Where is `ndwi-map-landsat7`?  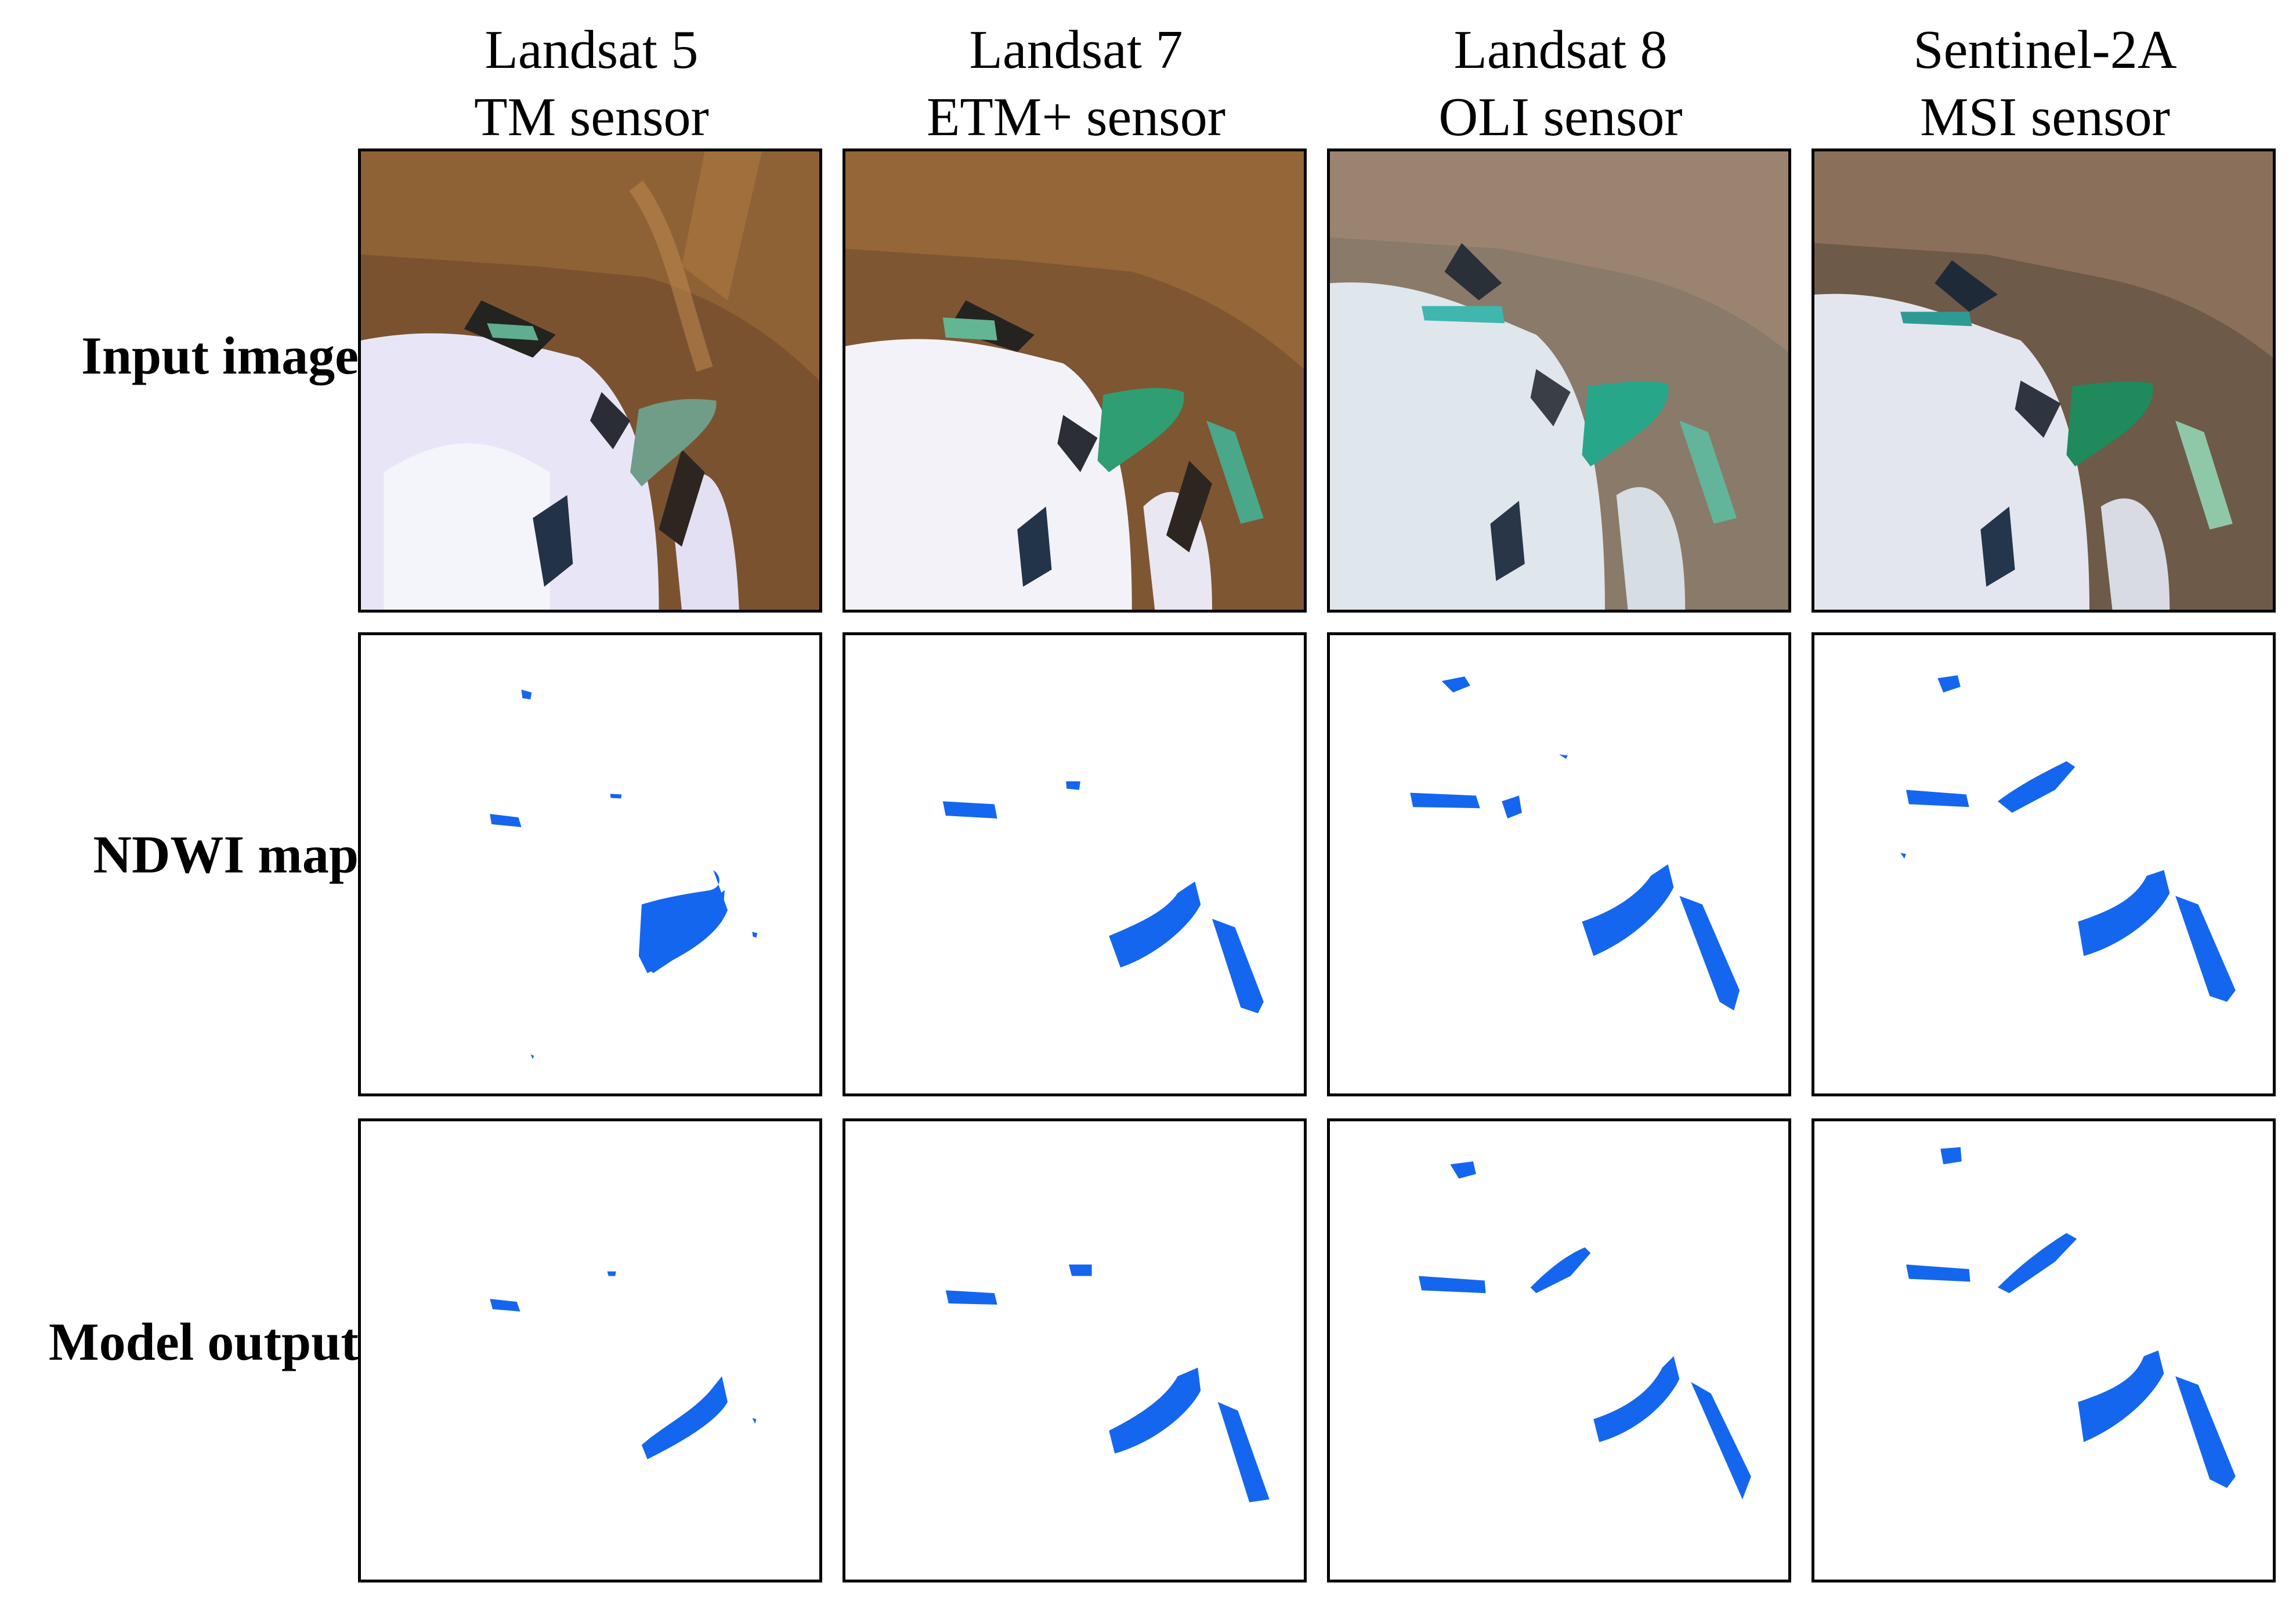
ndwi-map-landsat7 is located at coordinates (1075, 864).